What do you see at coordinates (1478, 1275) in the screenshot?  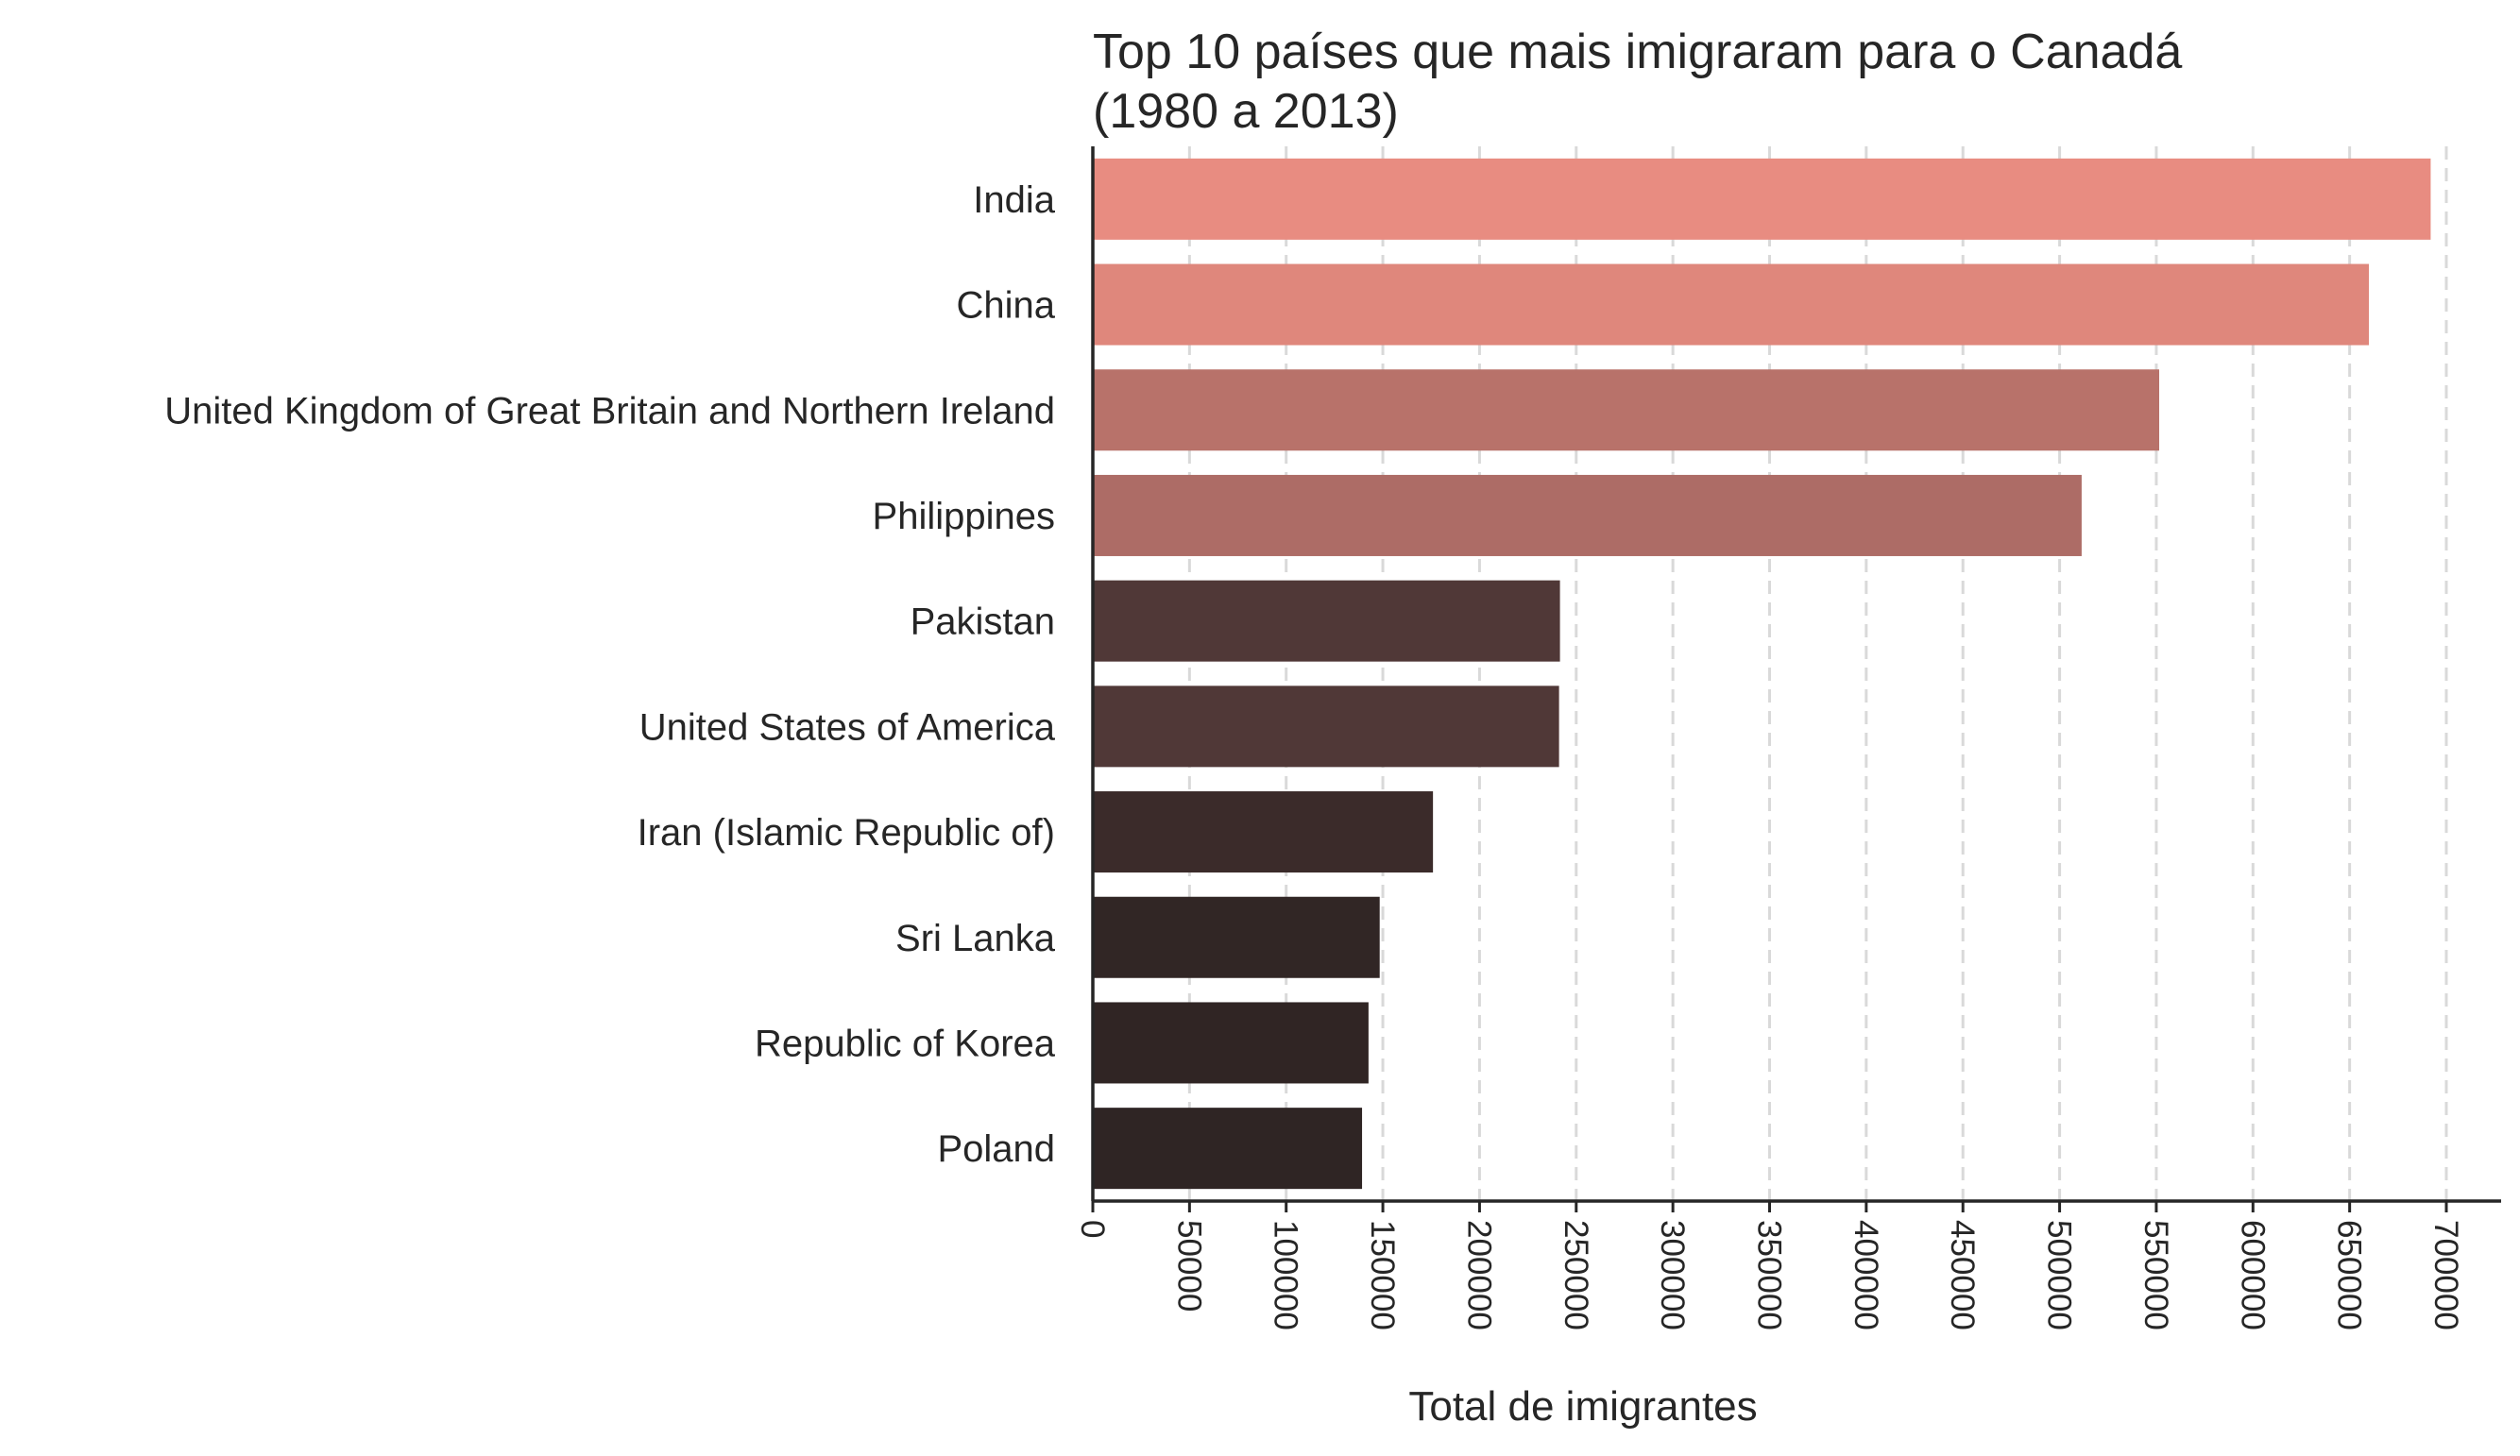 I see `x-tick-label-4: 200000` at bounding box center [1478, 1275].